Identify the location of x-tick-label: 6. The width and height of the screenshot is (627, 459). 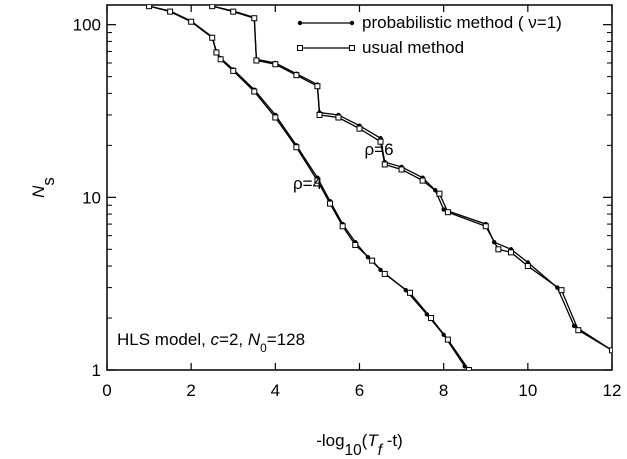
(359, 390).